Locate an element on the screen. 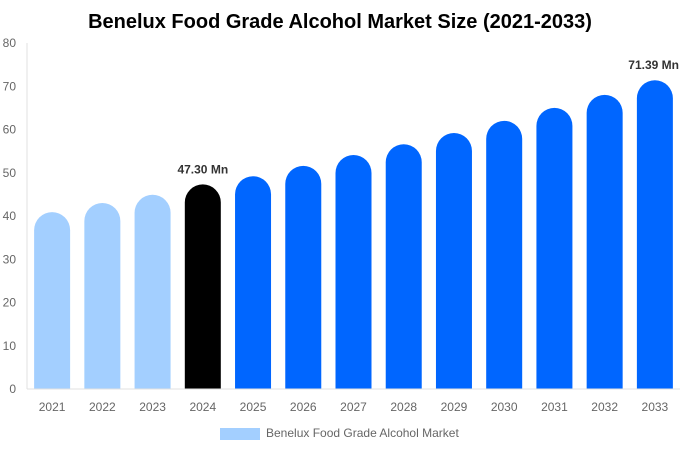 The height and width of the screenshot is (450, 680). x-tick-label: 2033 is located at coordinates (655, 407).